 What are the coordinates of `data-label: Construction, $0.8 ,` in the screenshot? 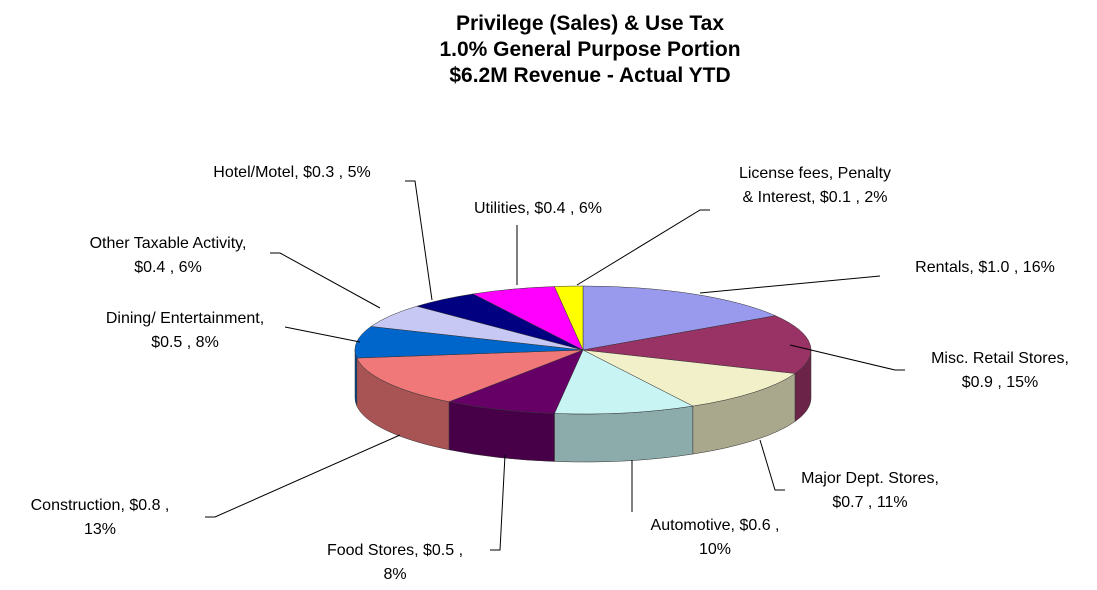 It's located at (100, 505).